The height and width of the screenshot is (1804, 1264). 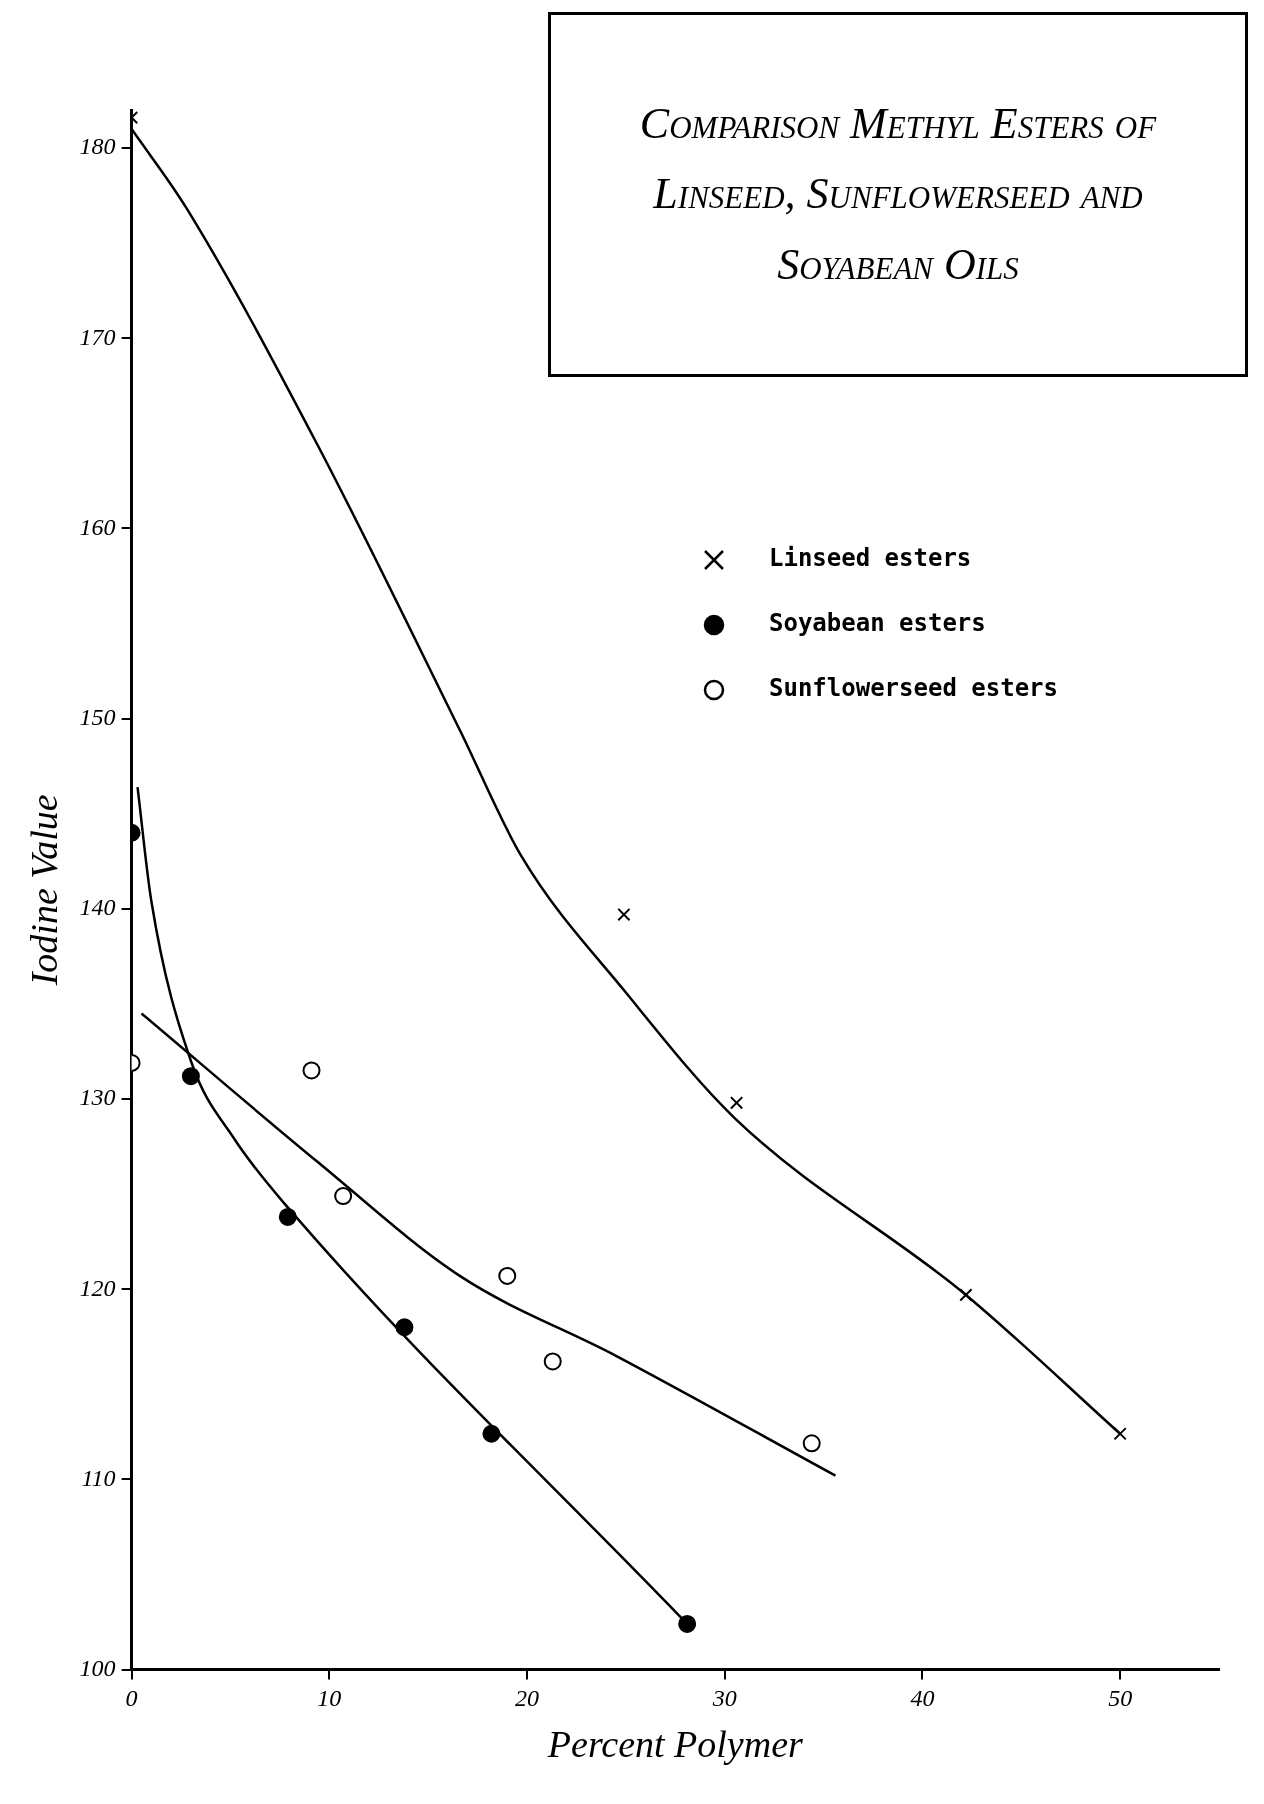 I want to click on y-tick-label: 160, so click(x=97, y=526).